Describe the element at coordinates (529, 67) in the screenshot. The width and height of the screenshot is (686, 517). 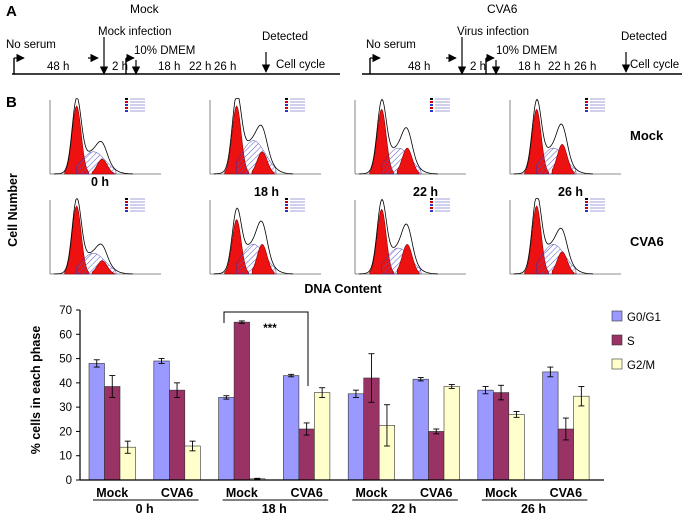
I see `cva6-time-18h: 18 h` at that location.